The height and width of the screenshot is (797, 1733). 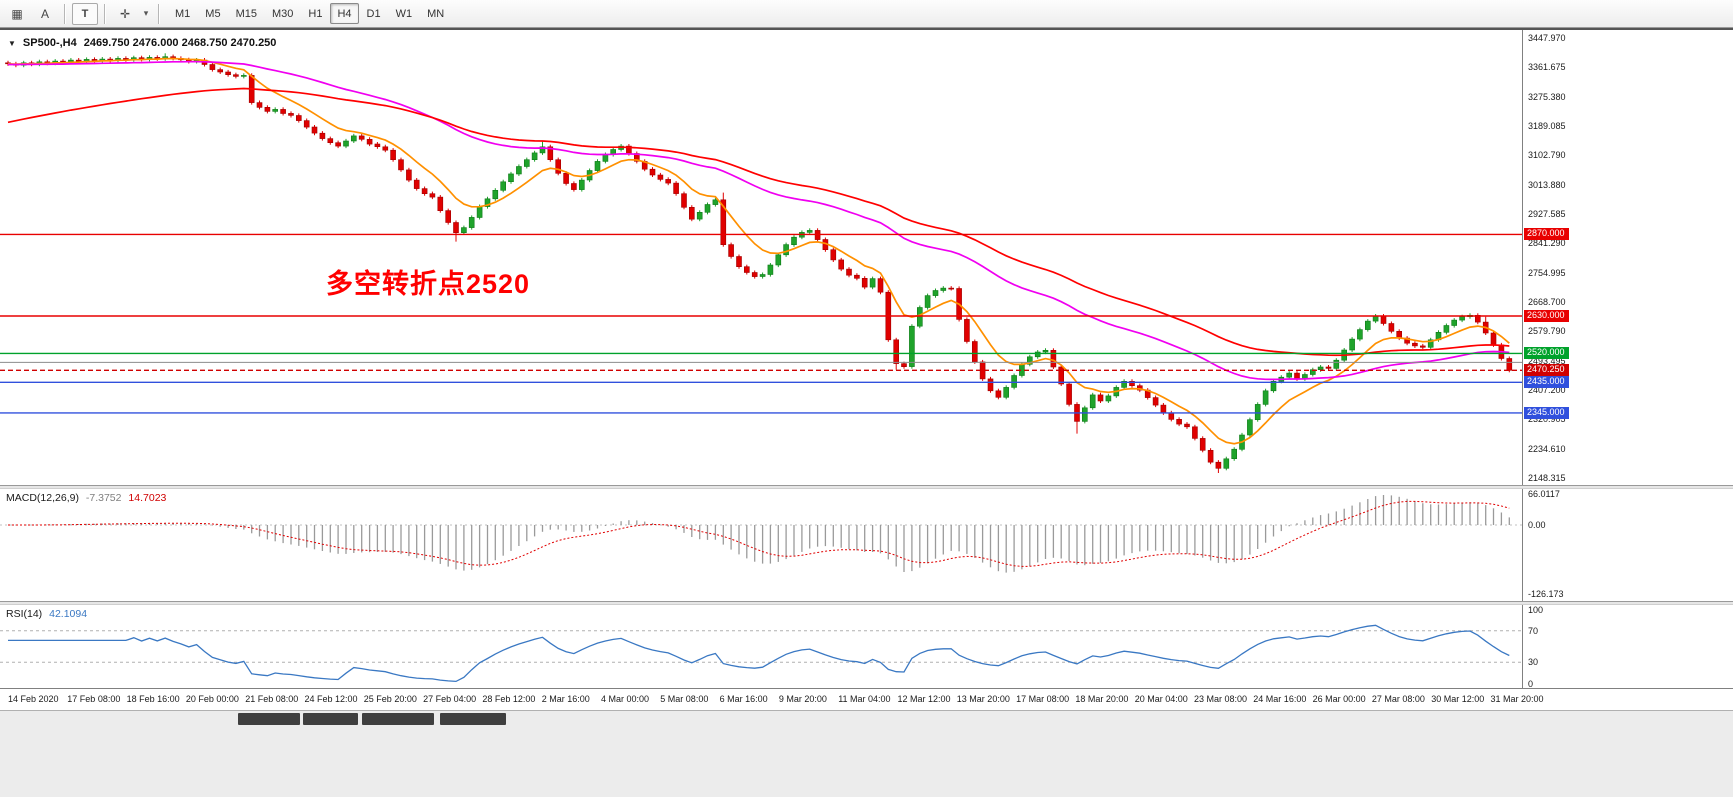 What do you see at coordinates (33, 699) in the screenshot?
I see `time-axis-label: 14 Feb 2020` at bounding box center [33, 699].